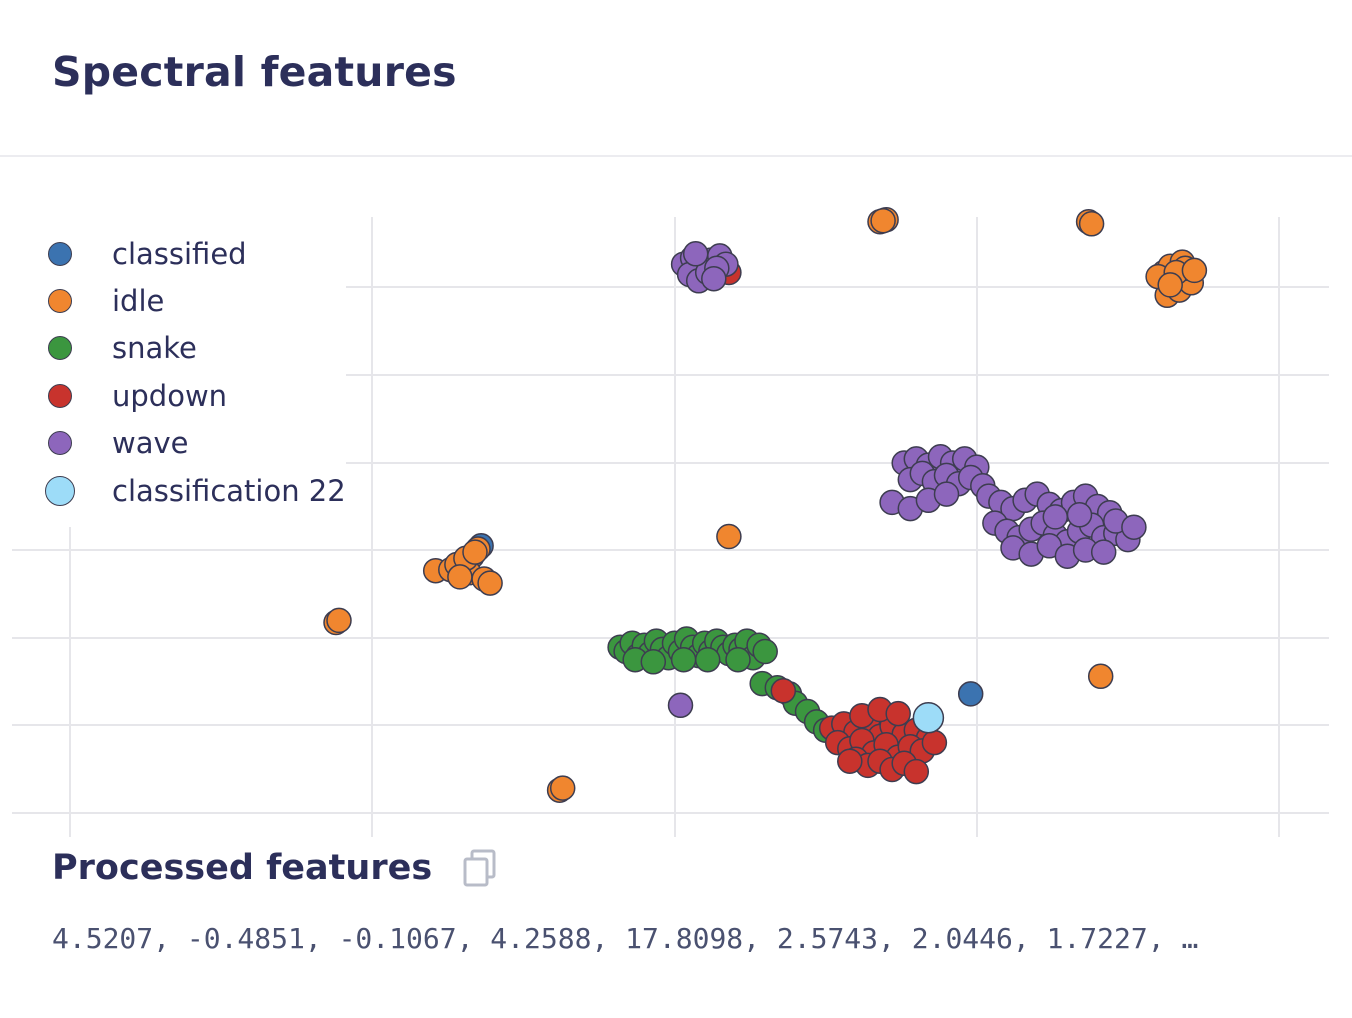 The height and width of the screenshot is (1018, 1352). I want to click on legend-item: idle, so click(193, 300).